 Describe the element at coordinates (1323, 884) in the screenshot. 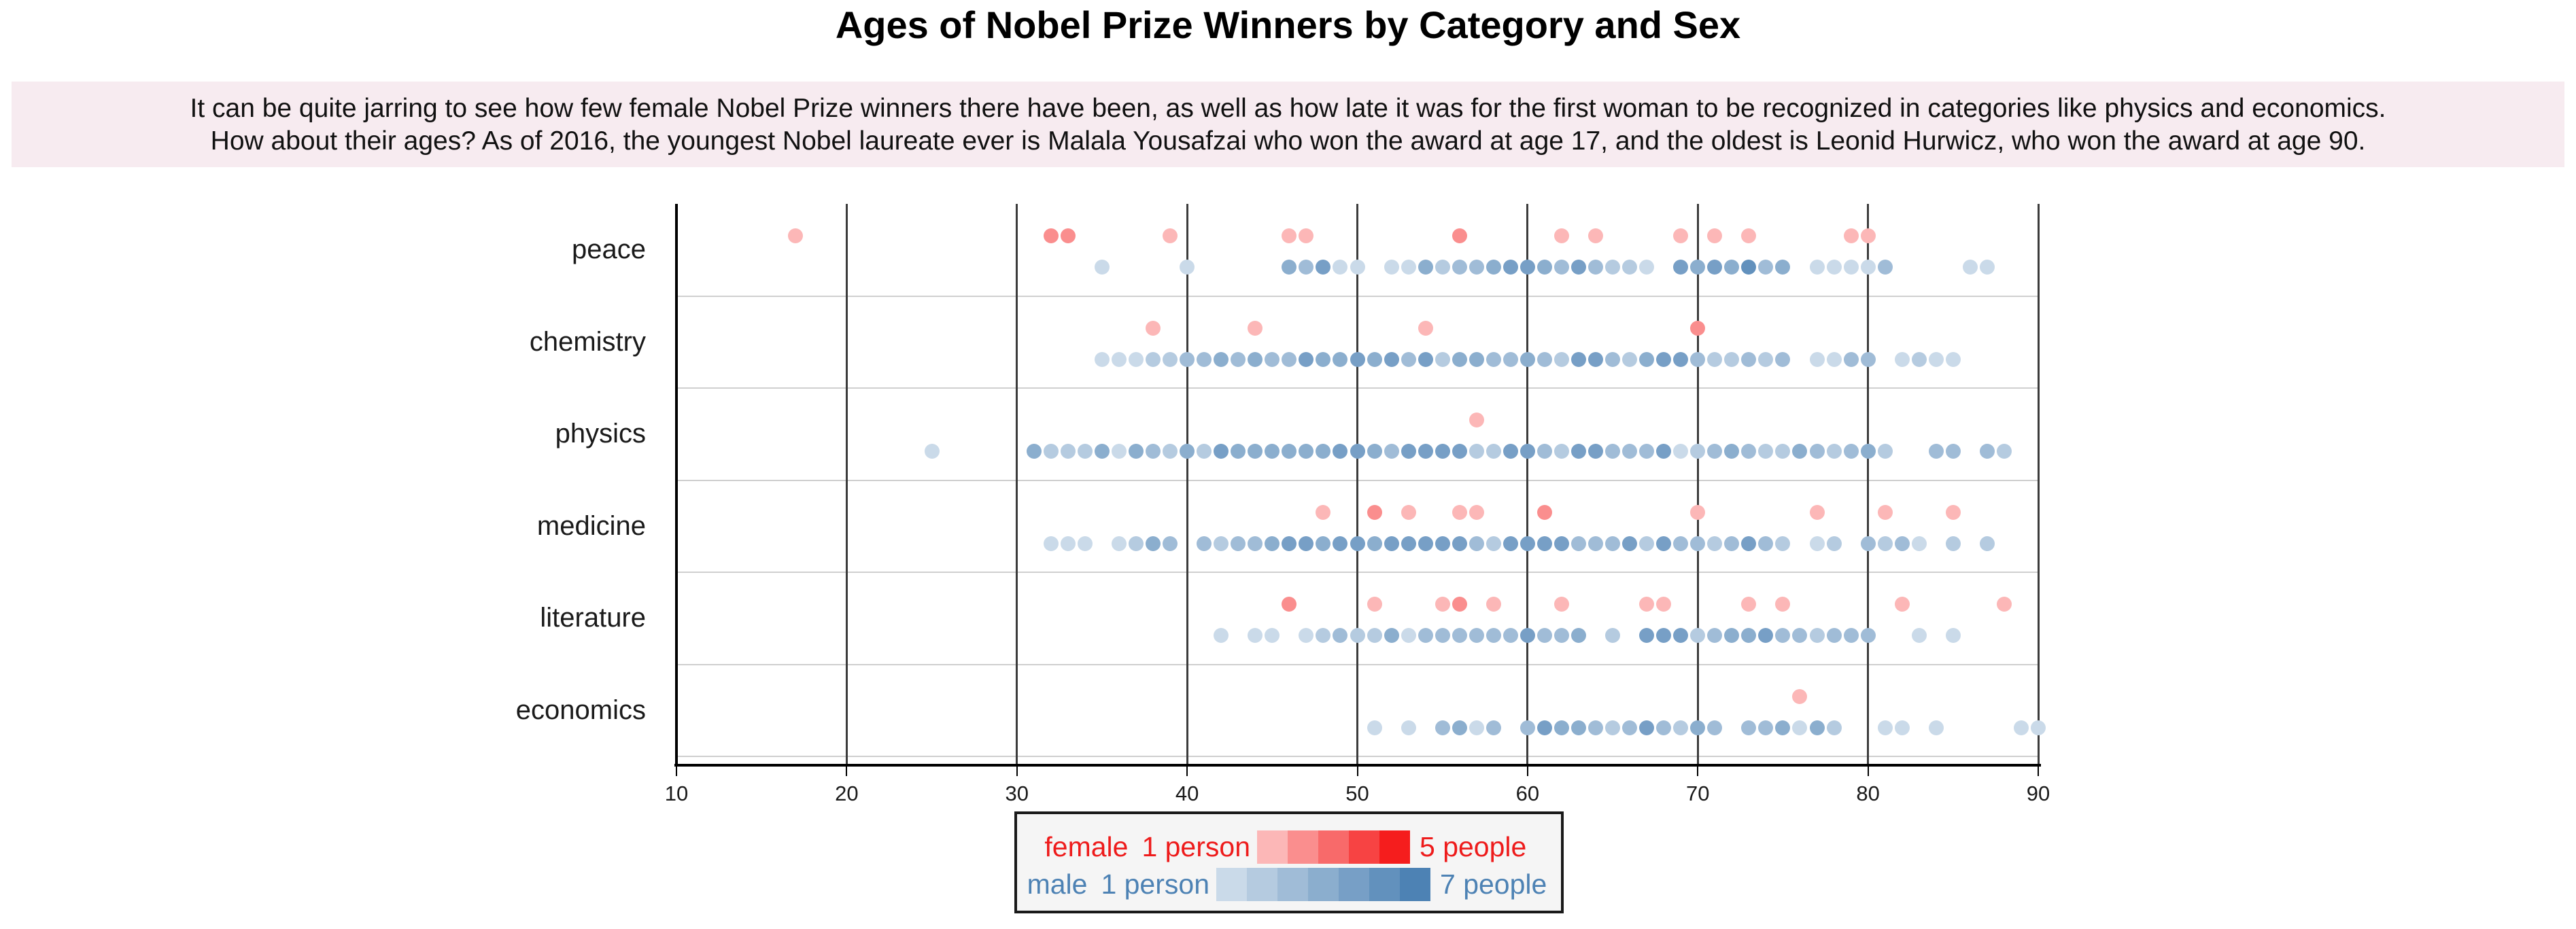

I see `legend-male-gradient` at that location.